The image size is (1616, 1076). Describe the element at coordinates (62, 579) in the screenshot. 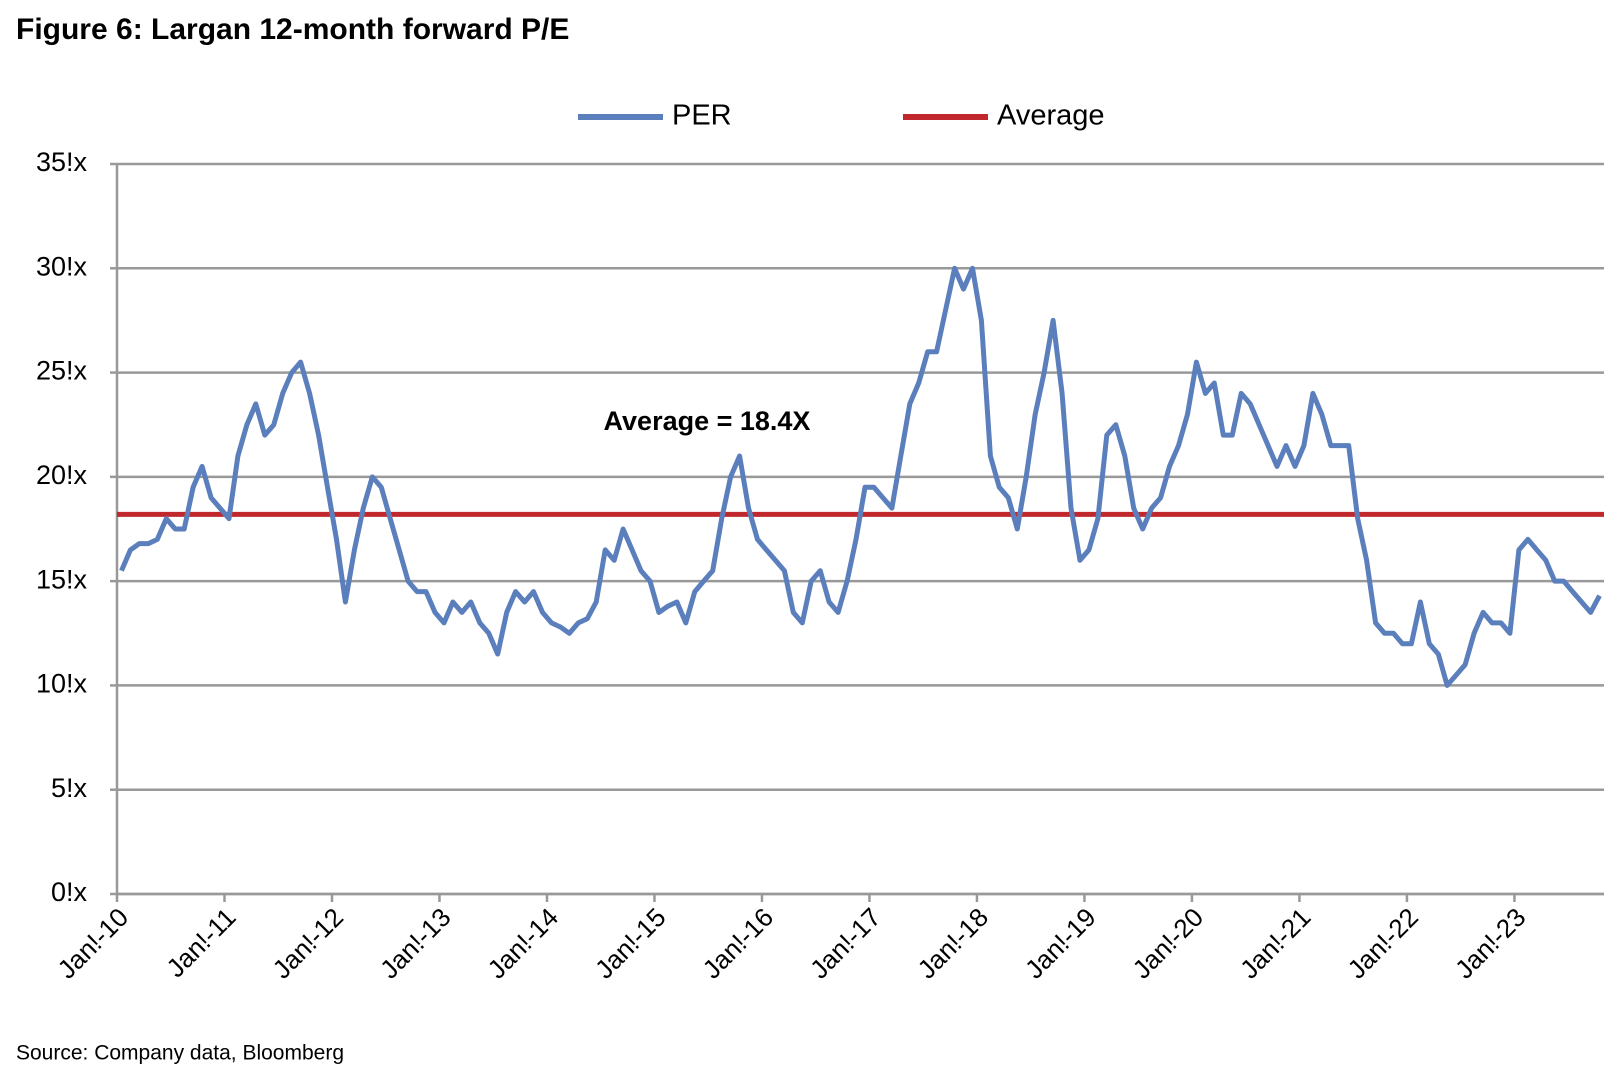

I see `y-tick-label: 15!x` at that location.